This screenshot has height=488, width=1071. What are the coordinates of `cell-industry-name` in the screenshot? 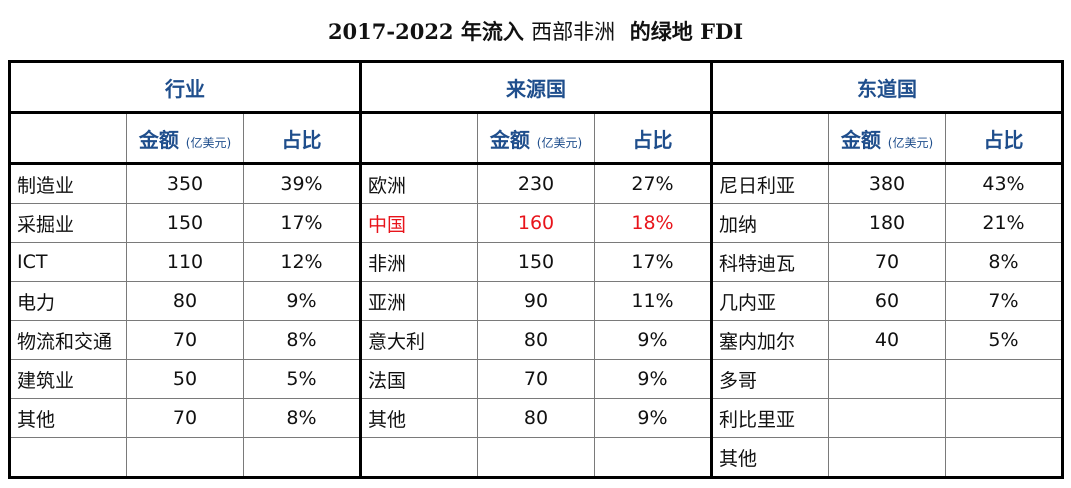 It's located at (68, 457).